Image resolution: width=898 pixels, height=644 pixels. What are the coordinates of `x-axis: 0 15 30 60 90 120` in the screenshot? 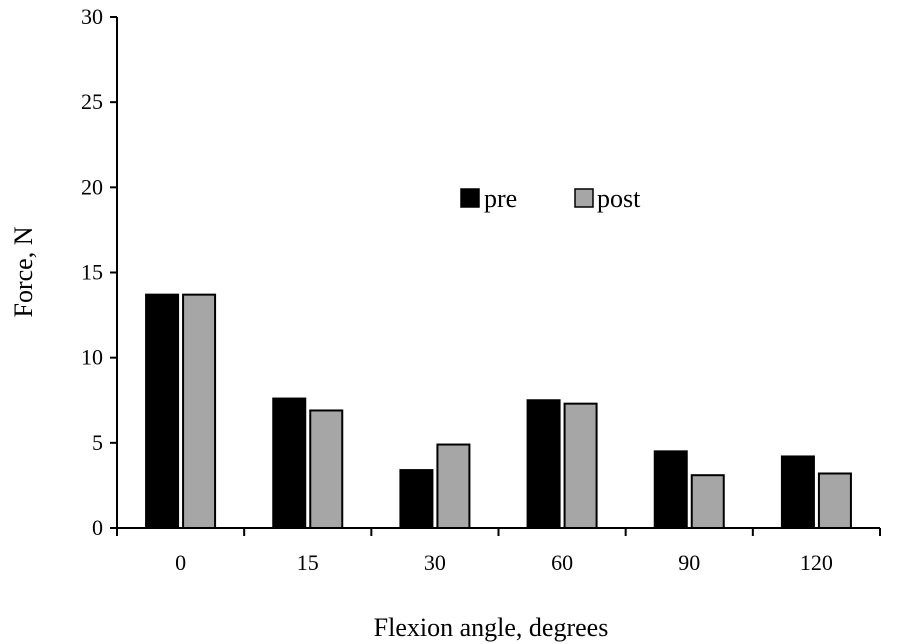 It's located at (498, 551).